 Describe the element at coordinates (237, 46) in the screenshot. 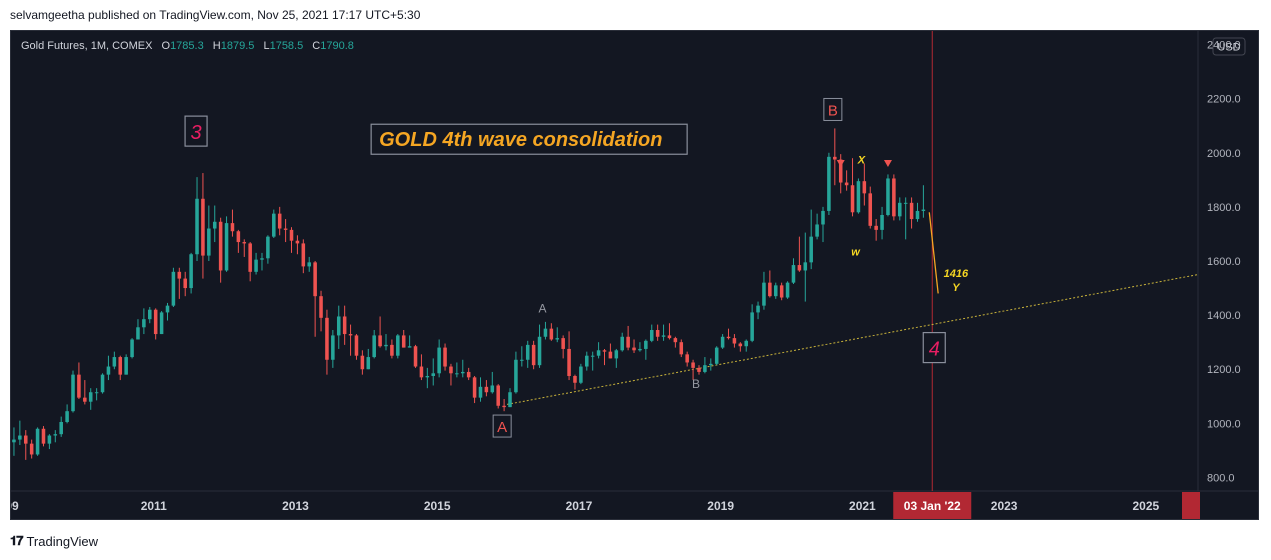

I see `high-value: 1879.5` at that location.